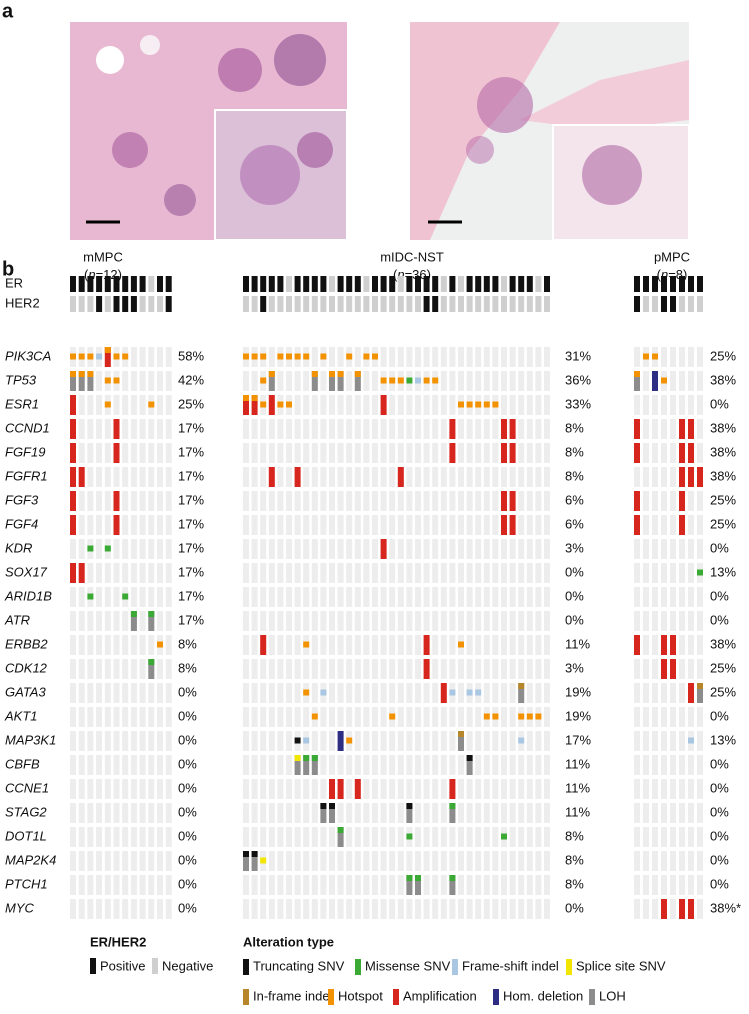 The width and height of the screenshot is (749, 1014). Describe the element at coordinates (360, 995) in the screenshot. I see `legend-label: Hotspot` at that location.